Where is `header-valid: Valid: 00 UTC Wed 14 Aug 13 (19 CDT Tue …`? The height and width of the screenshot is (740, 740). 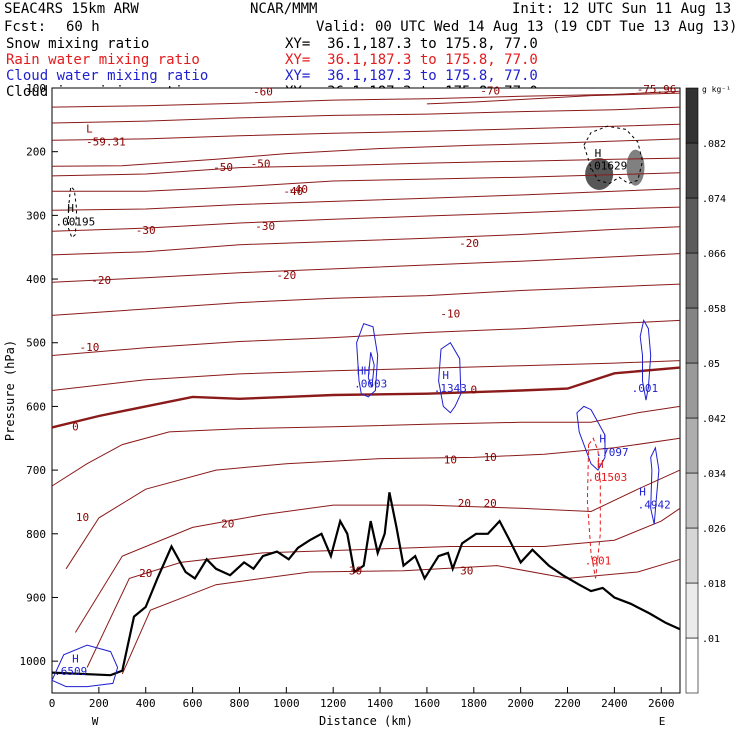 header-valid: Valid: 00 UTC Wed 14 Aug 13 (19 CDT Tue … is located at coordinates (527, 27).